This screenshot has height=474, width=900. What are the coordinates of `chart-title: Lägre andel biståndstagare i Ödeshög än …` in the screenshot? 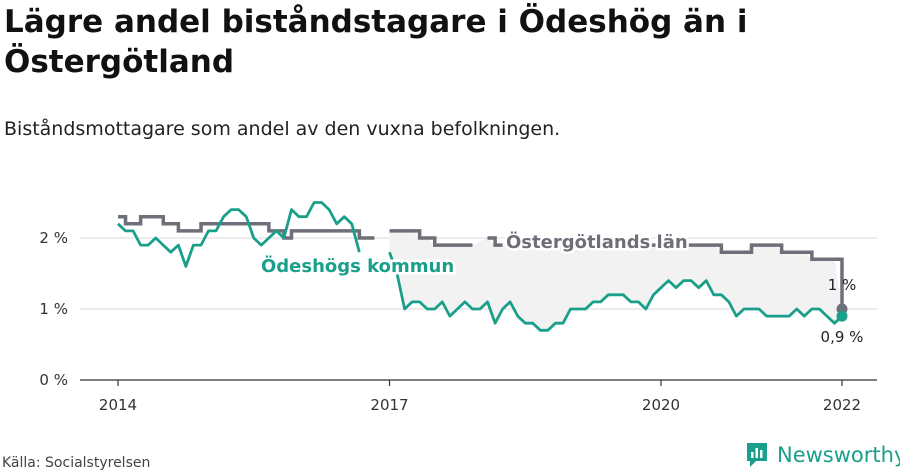 It's located at (376, 42).